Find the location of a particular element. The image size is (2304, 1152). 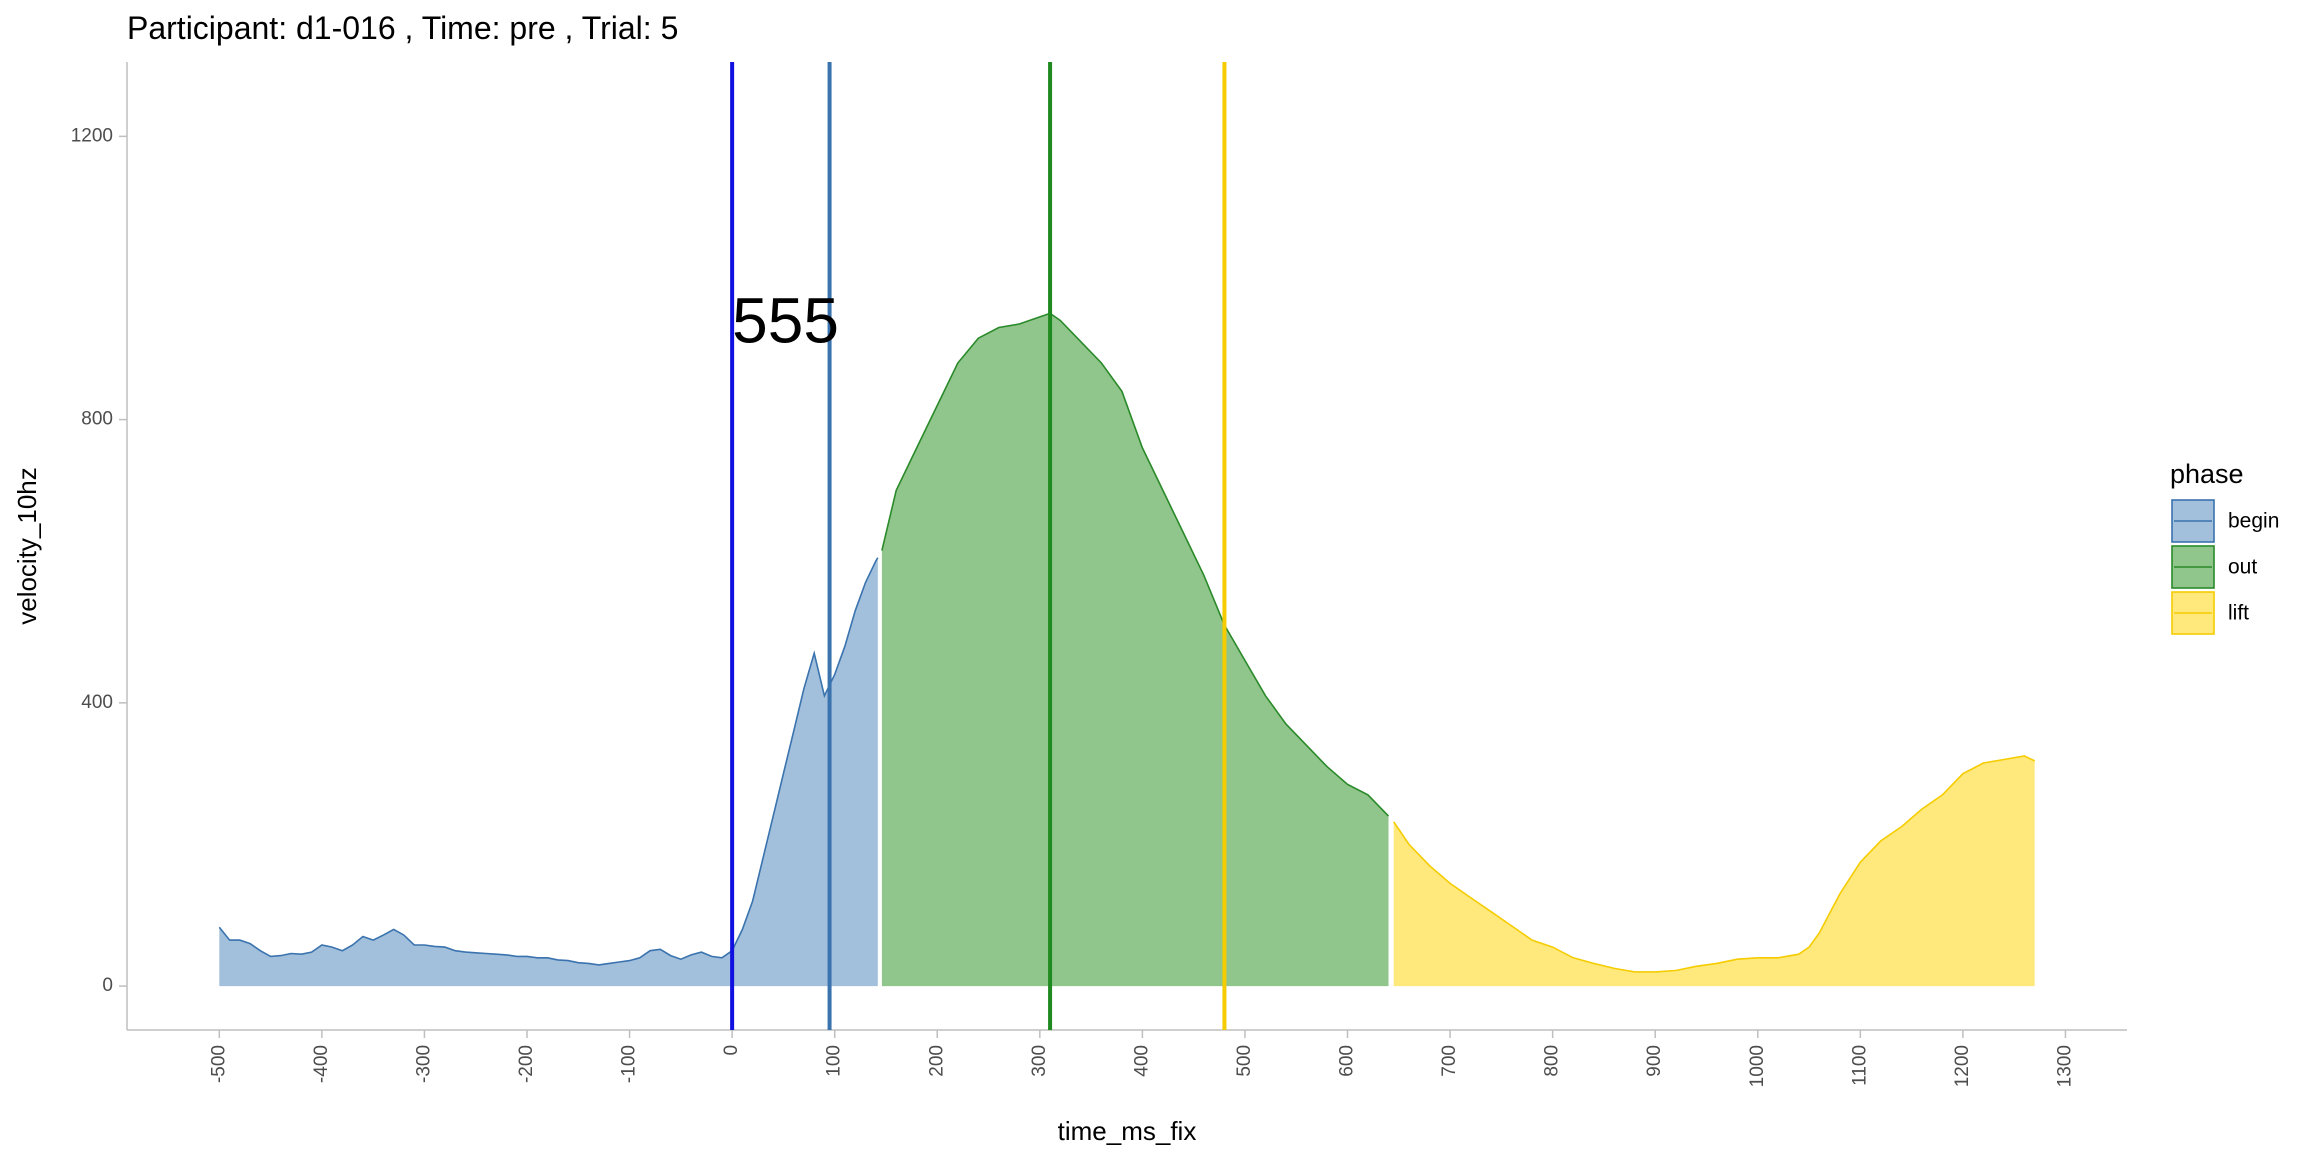

x-tick-label: 1300 is located at coordinates (2065, 1066).